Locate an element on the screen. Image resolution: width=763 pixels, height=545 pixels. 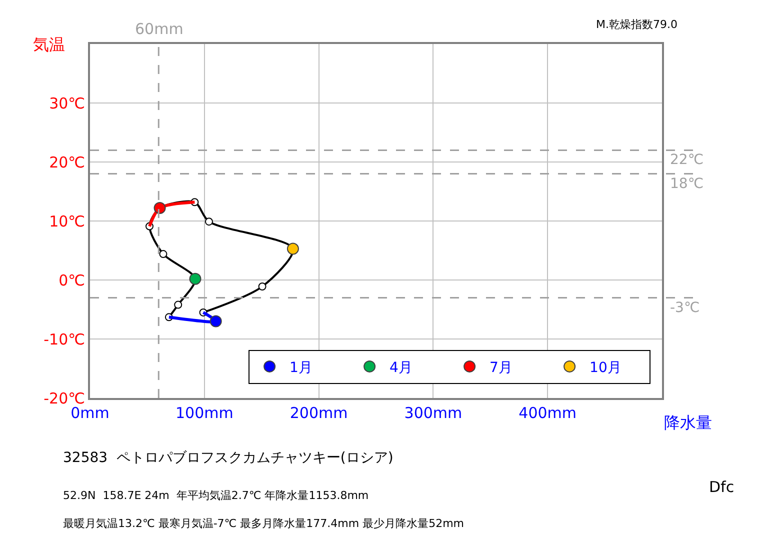
legend-label: 1月 is located at coordinates (301, 368).